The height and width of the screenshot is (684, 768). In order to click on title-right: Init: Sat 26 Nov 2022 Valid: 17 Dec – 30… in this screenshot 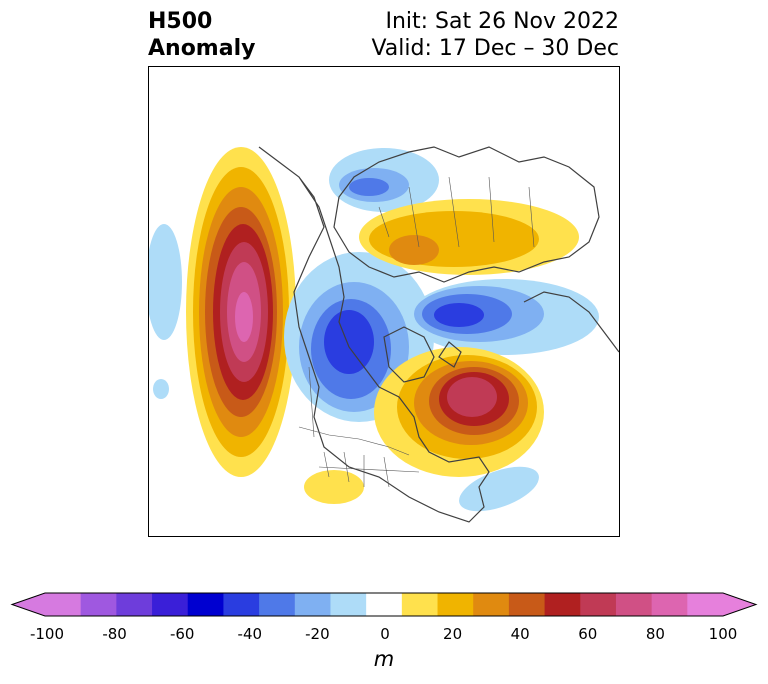, I will do `click(495, 35)`.